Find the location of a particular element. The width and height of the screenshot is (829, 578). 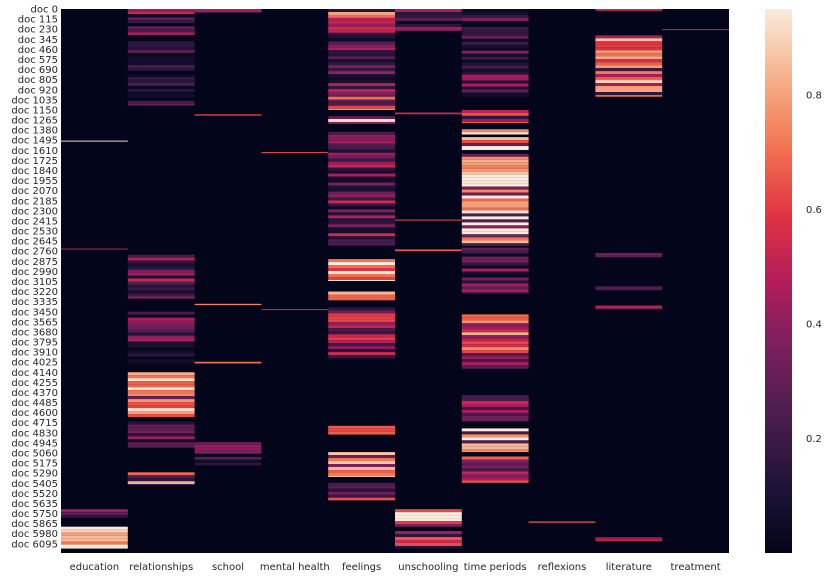

row-tick-label: doc 2760 is located at coordinates (34, 252).